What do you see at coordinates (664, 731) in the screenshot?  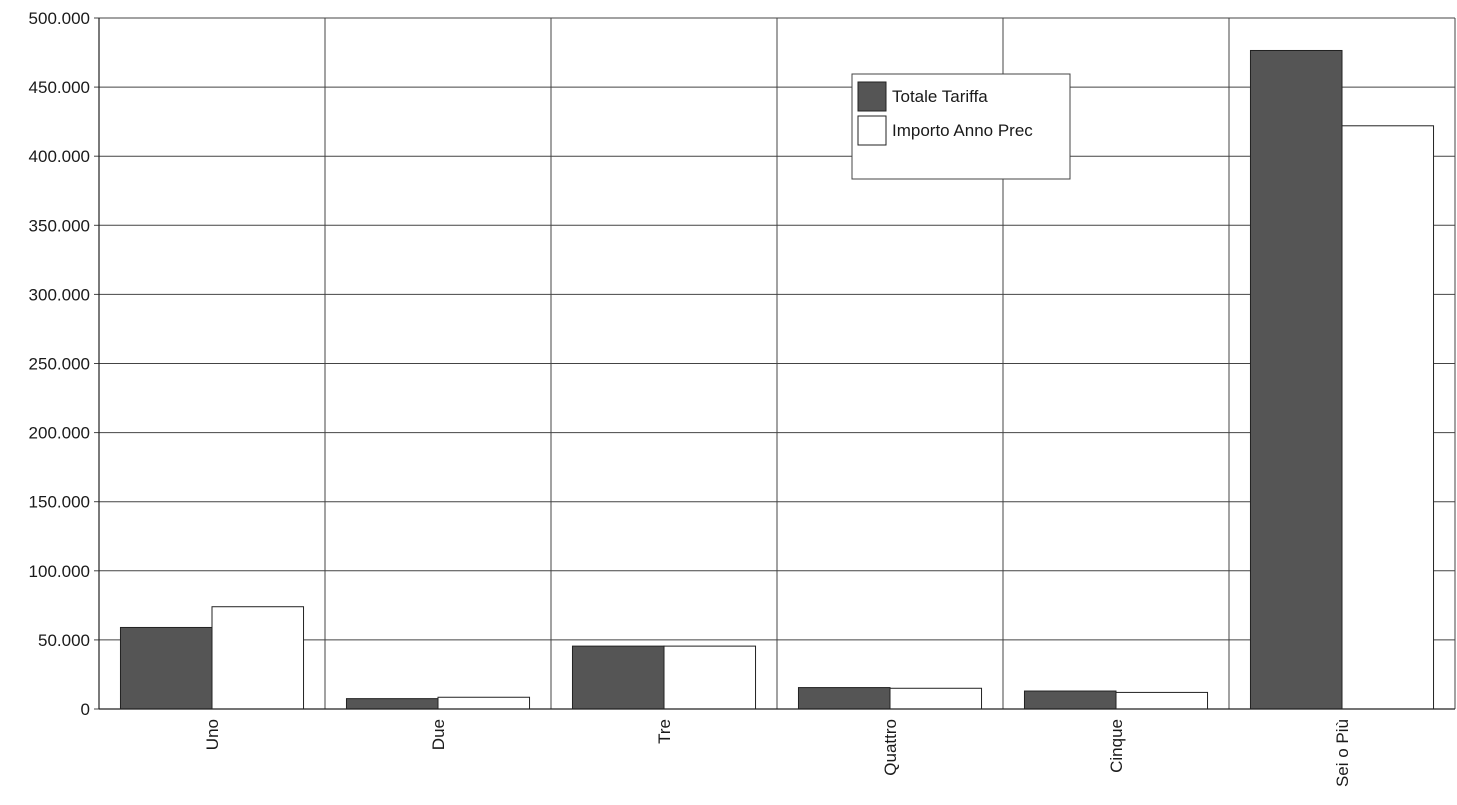 I see `x-tick-label: Tre` at bounding box center [664, 731].